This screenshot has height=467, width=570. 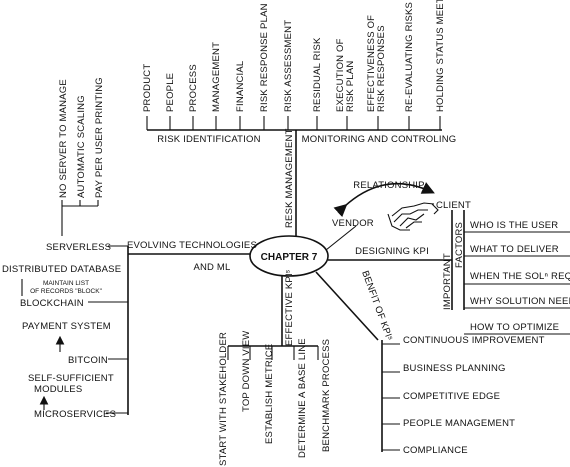 What do you see at coordinates (353, 223) in the screenshot?
I see `vendor-label: VENDOR` at bounding box center [353, 223].